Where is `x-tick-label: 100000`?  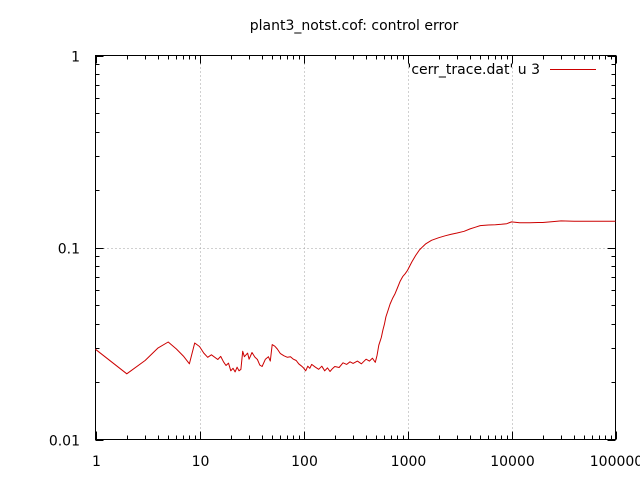
x-tick-label: 100000 is located at coordinates (615, 462).